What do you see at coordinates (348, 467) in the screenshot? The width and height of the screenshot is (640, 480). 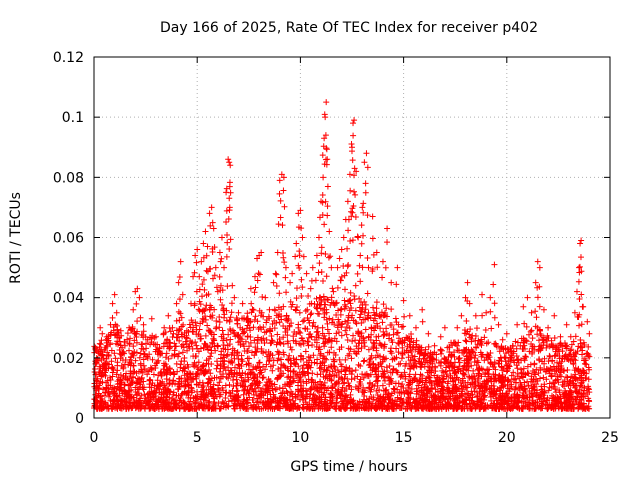 I see `x-axis-label: GPS time / hours` at bounding box center [348, 467].